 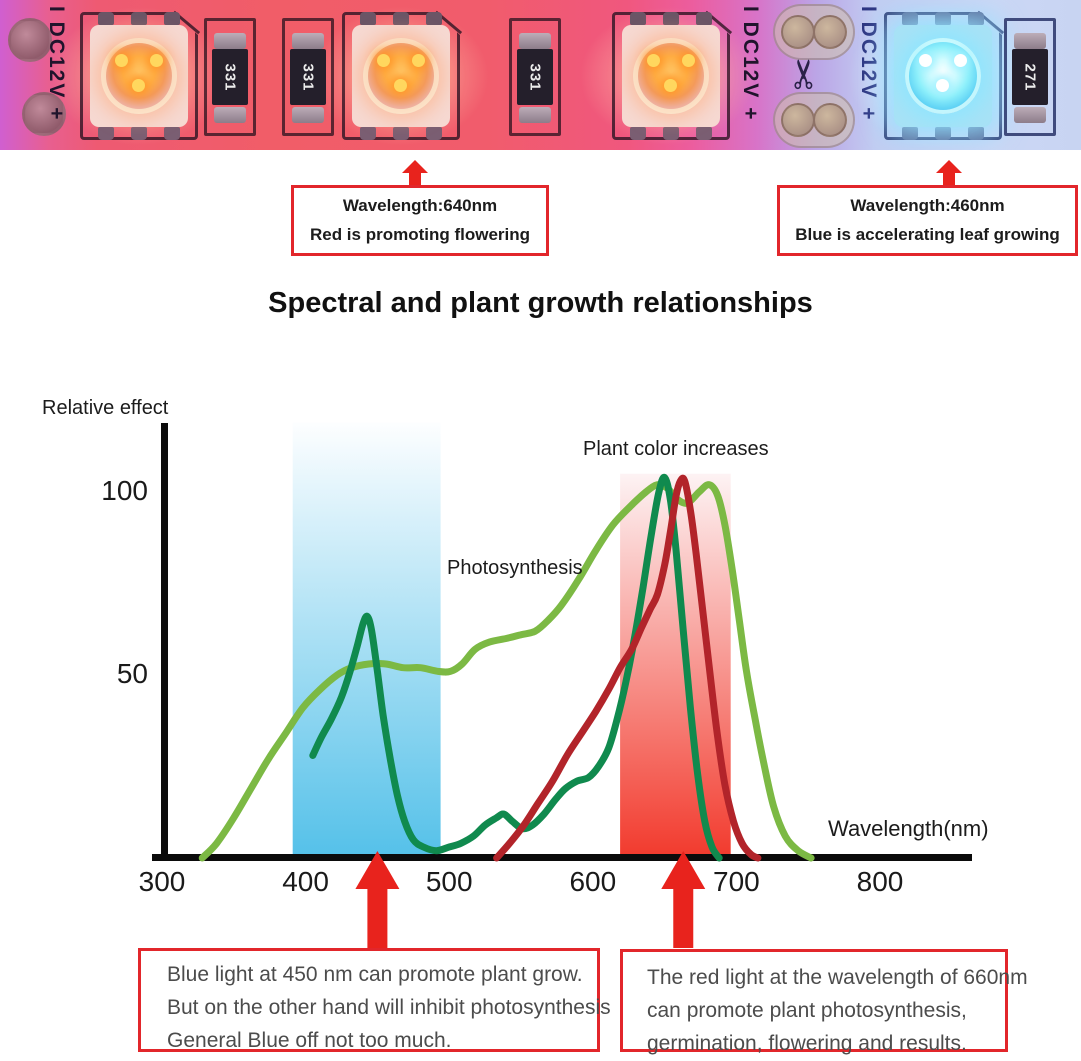 What do you see at coordinates (420, 234) in the screenshot?
I see `callout-line: Red is promoting flowering` at bounding box center [420, 234].